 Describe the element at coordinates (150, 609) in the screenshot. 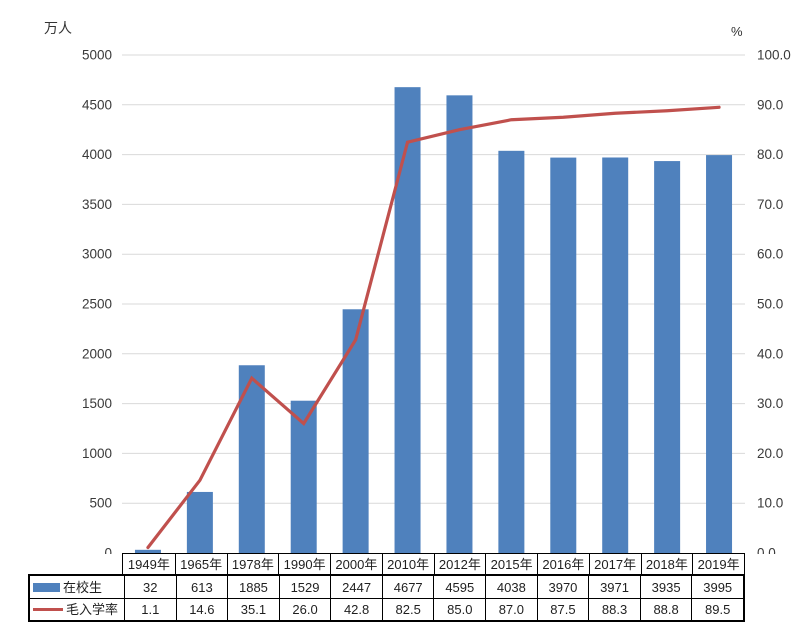

I see `value-cell-毛入学率: 1.1` at that location.